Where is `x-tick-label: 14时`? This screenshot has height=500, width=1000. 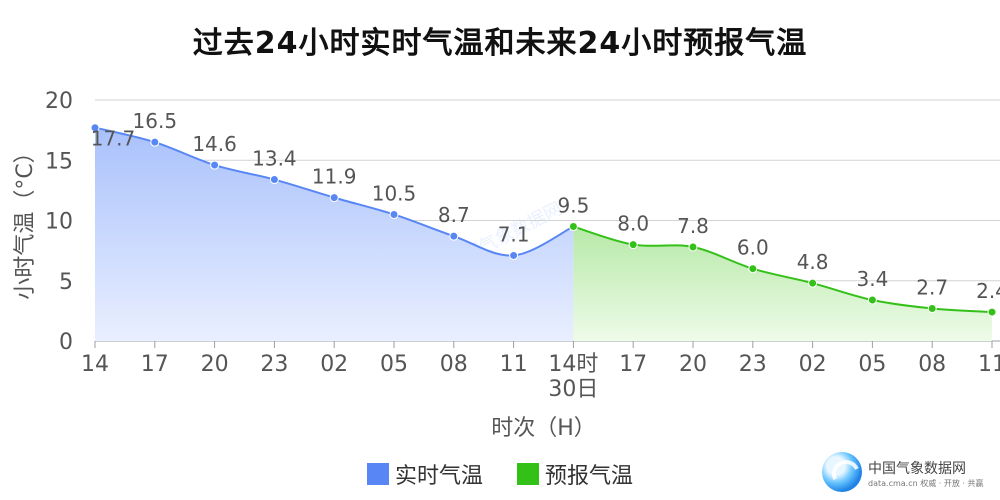 x-tick-label: 14时 is located at coordinates (573, 364).